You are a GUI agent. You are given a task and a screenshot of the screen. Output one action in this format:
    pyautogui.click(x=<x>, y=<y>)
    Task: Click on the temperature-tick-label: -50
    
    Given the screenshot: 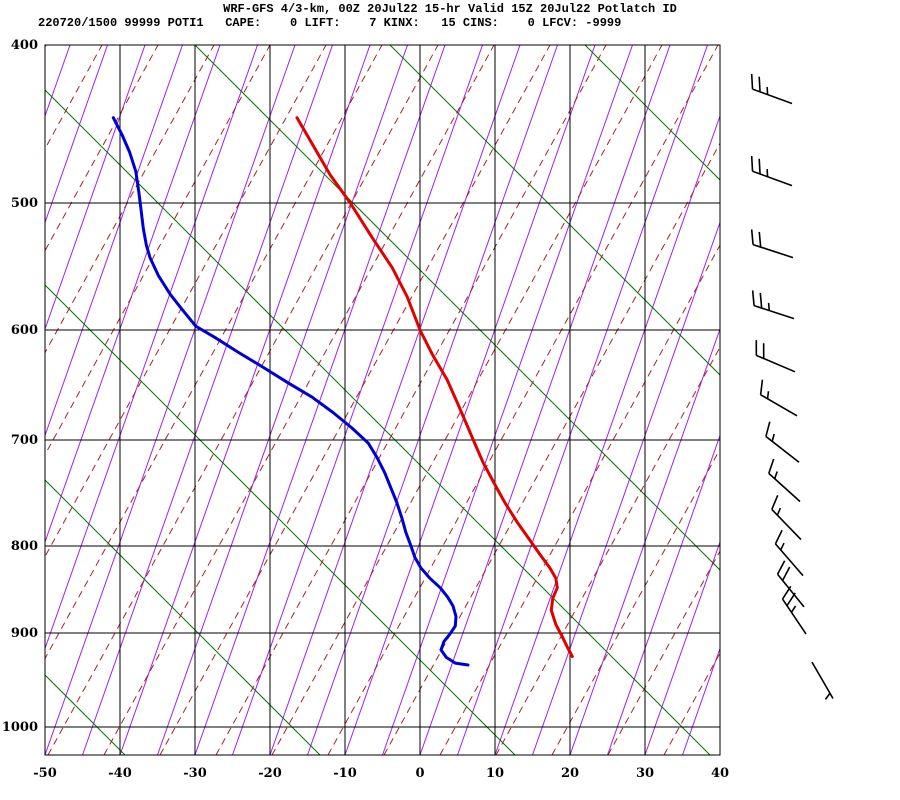 What is the action you would take?
    pyautogui.click(x=45, y=773)
    